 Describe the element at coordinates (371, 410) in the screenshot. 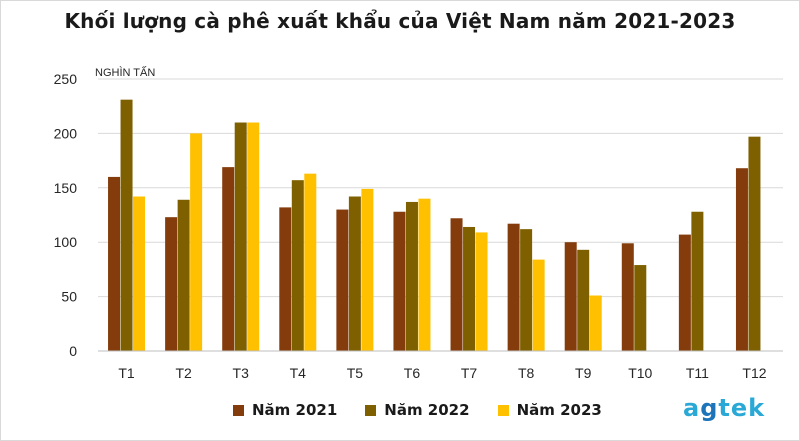

I see `legend-swatch-2022` at that location.